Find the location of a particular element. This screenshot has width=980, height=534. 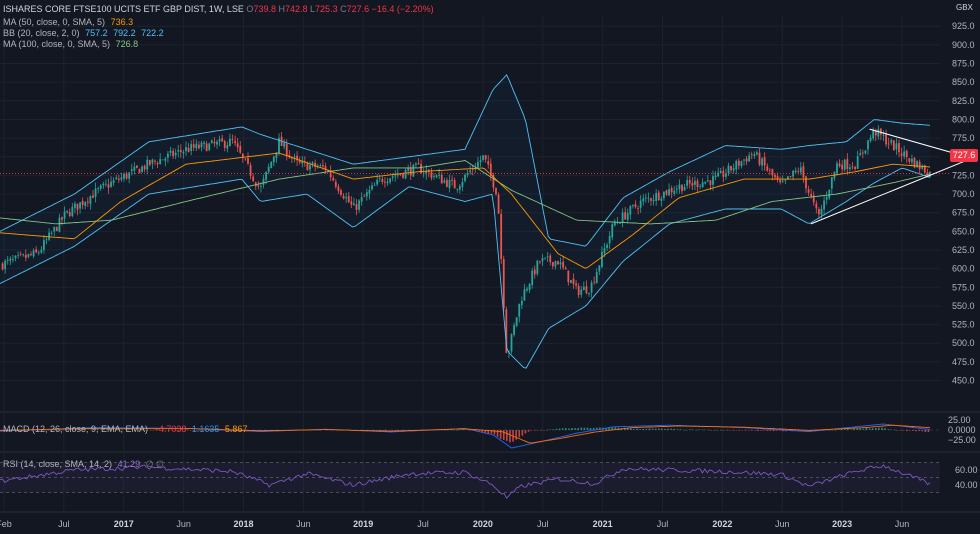

legend-ma50: MA (50, close, 0, SMA, 5) 736.3 is located at coordinates (68, 22).